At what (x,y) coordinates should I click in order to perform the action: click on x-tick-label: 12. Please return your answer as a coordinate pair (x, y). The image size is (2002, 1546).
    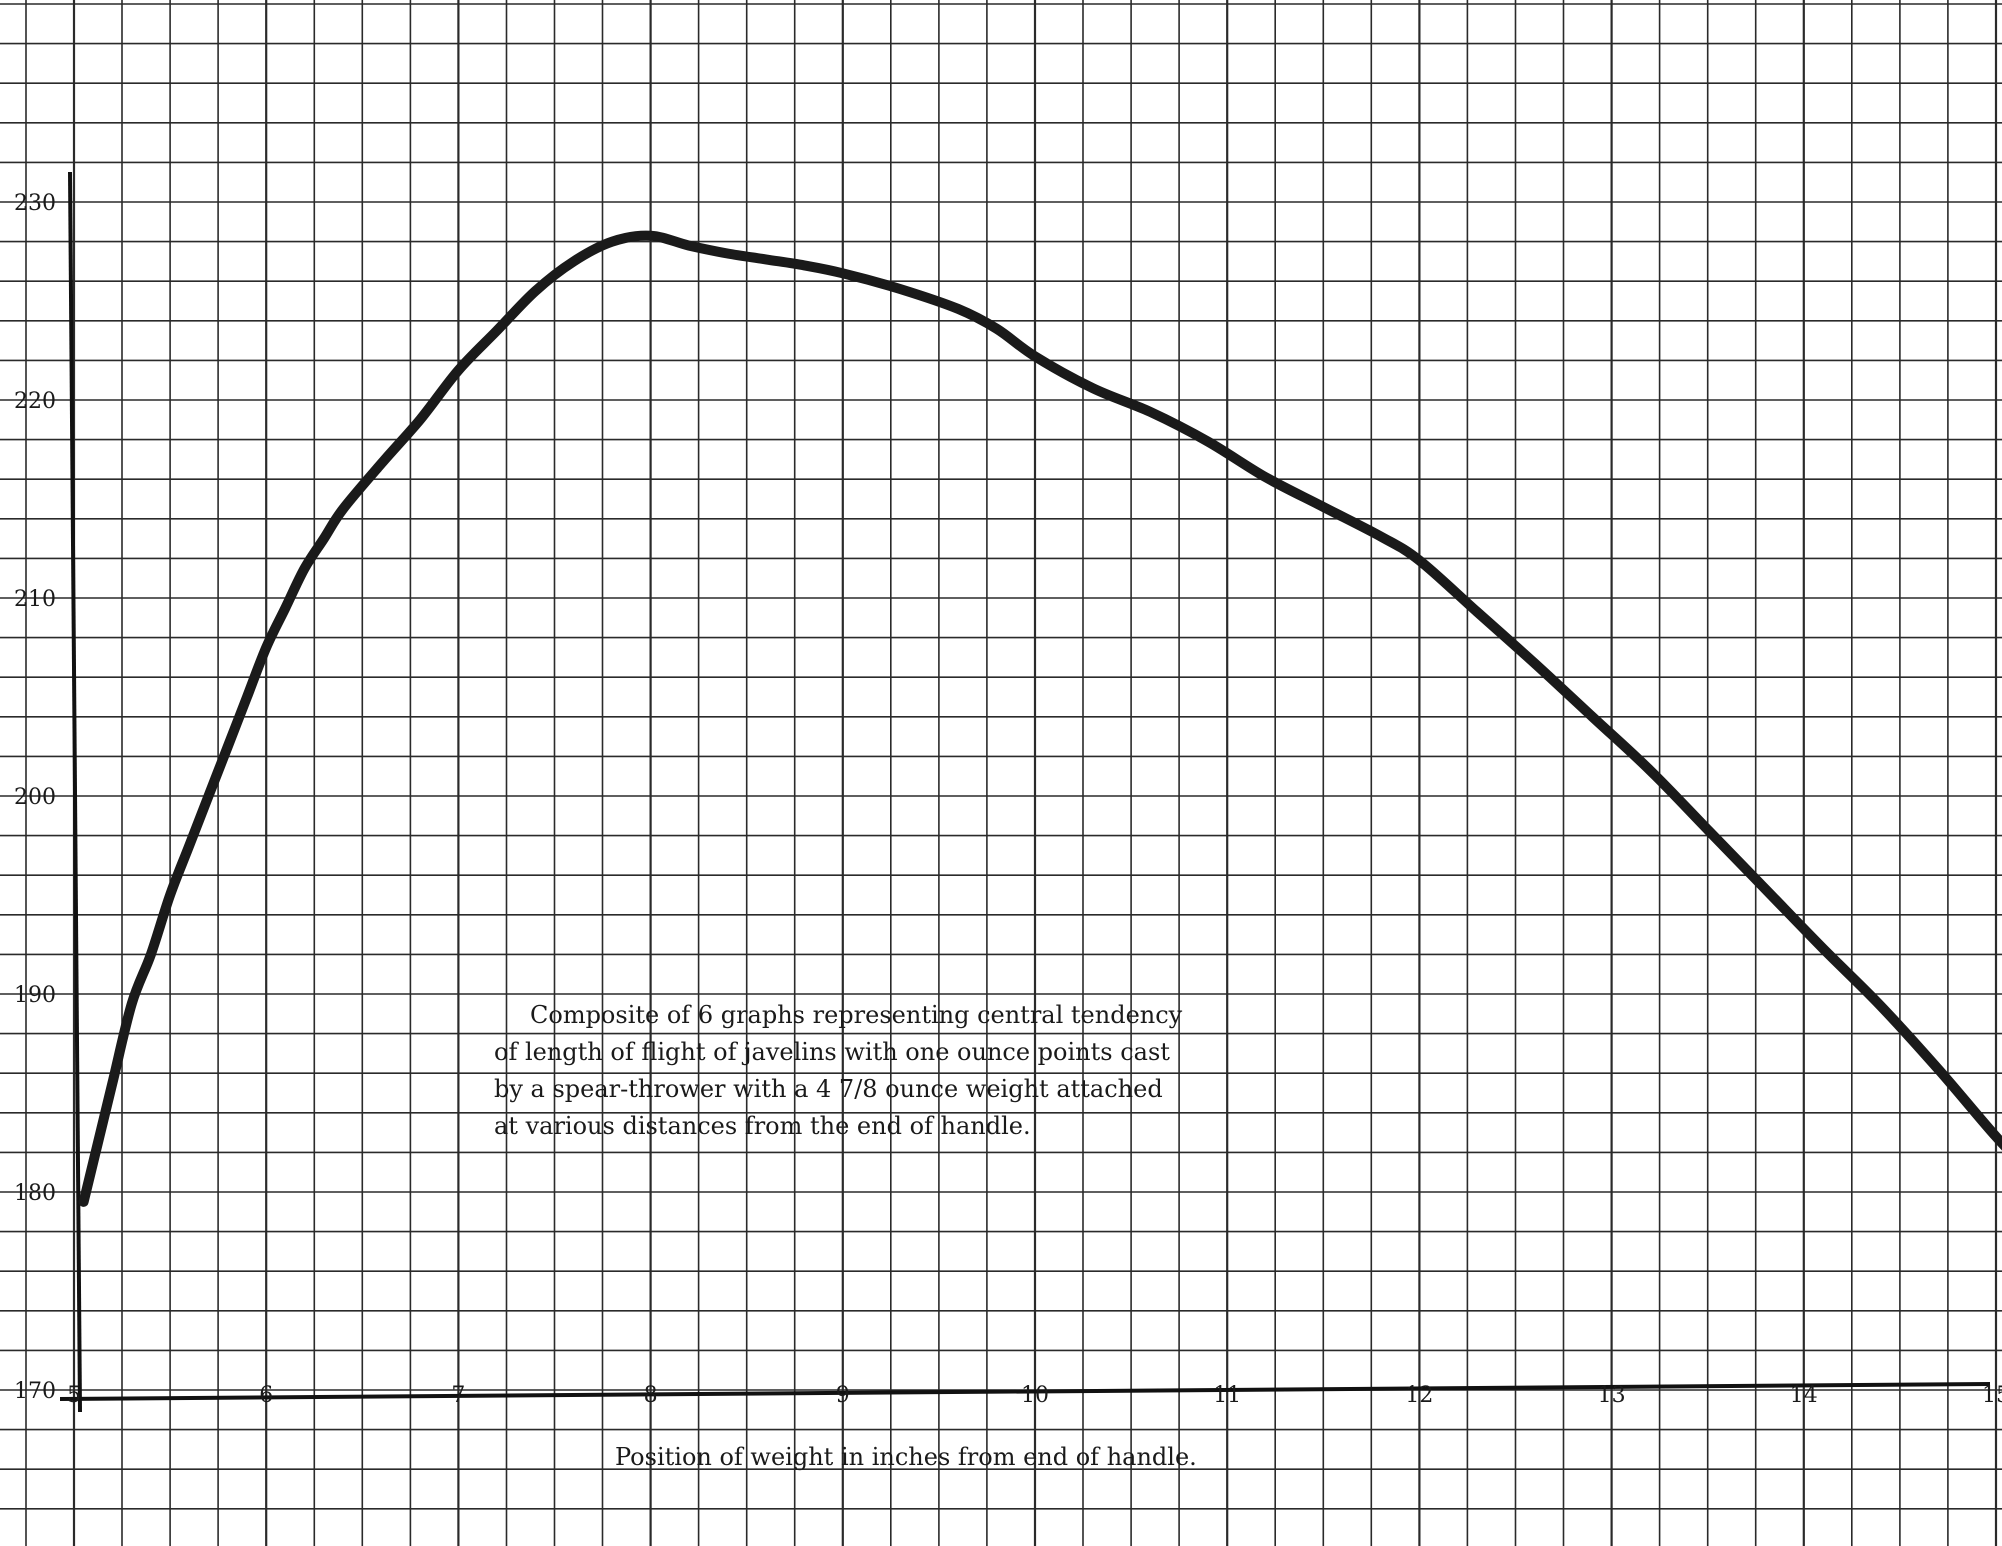
    Looking at the image, I should click on (1419, 1395).